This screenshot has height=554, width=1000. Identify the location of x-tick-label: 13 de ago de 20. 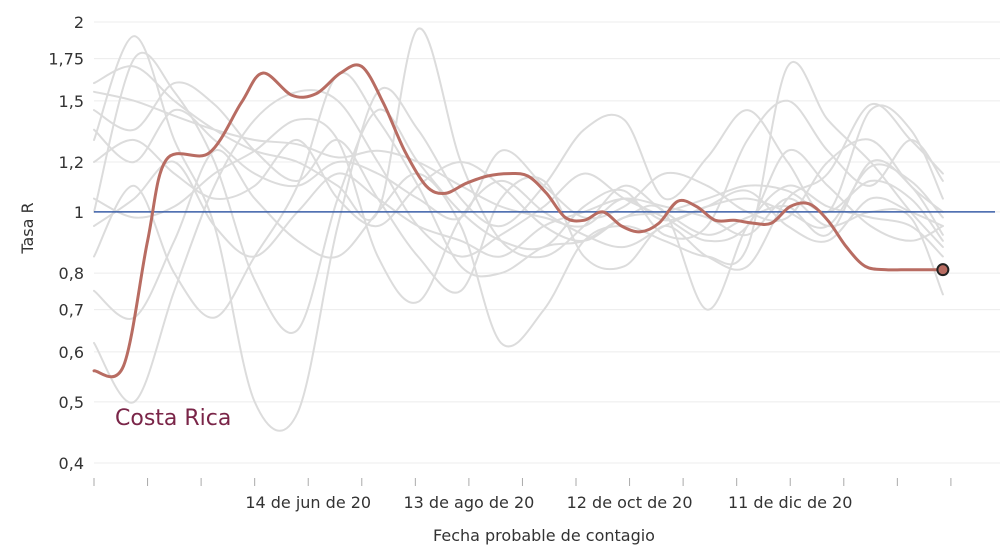
(468, 502).